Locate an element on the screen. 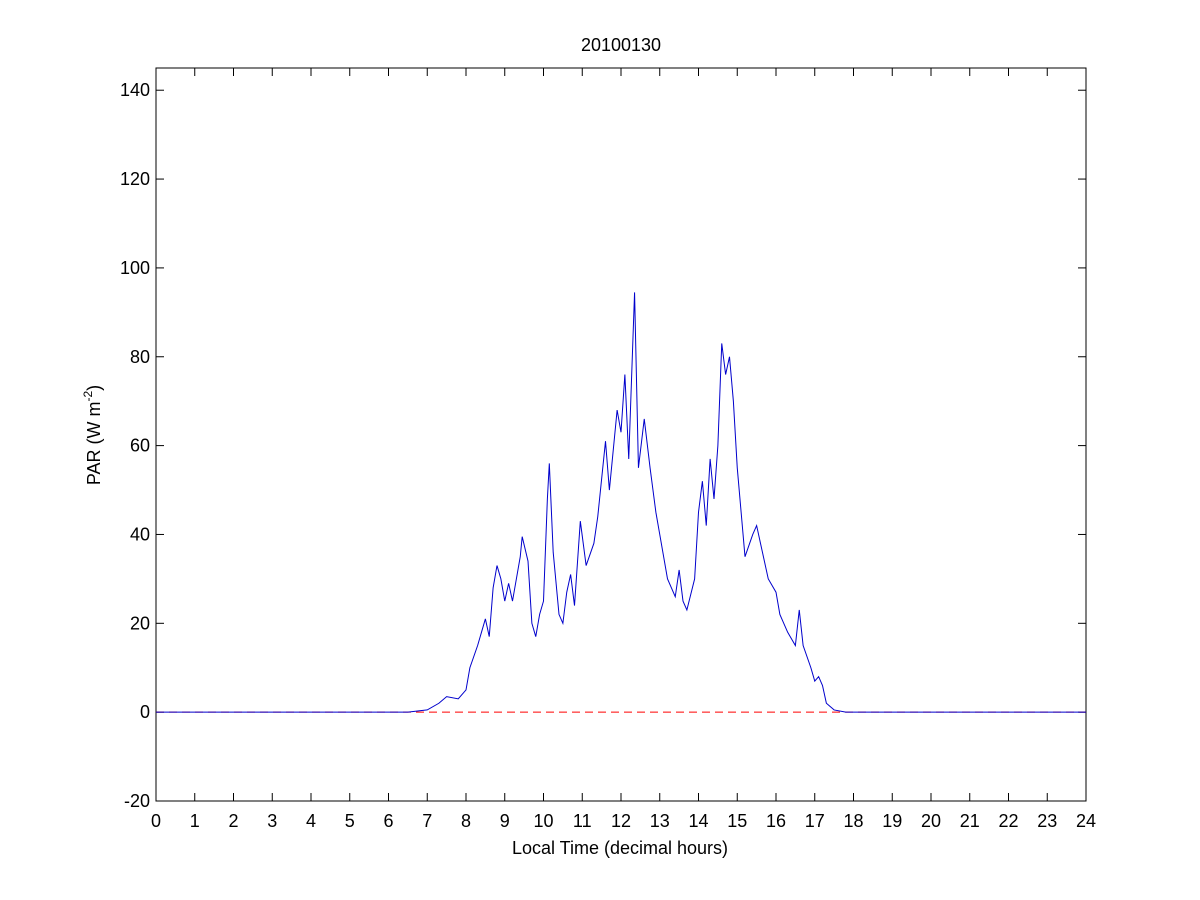 This screenshot has height=900, width=1200. x-tick-label: 11 is located at coordinates (582, 821).